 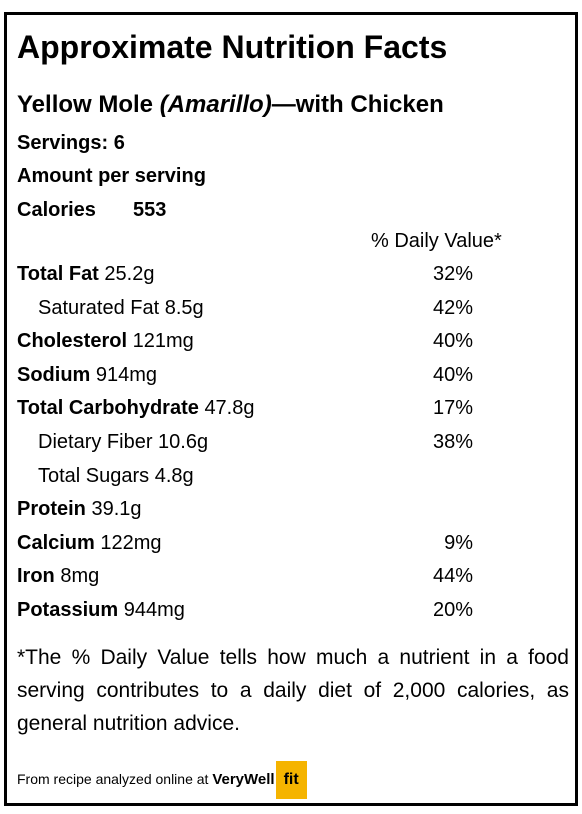 What do you see at coordinates (68, 610) in the screenshot?
I see `nutrient-name: Potassium` at bounding box center [68, 610].